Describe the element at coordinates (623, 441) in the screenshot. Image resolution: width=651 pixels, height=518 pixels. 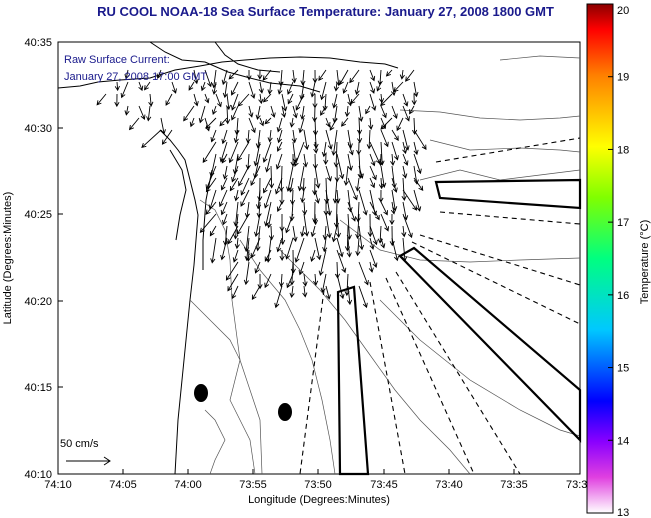
I see `colorbar-tick-label: 14` at that location.